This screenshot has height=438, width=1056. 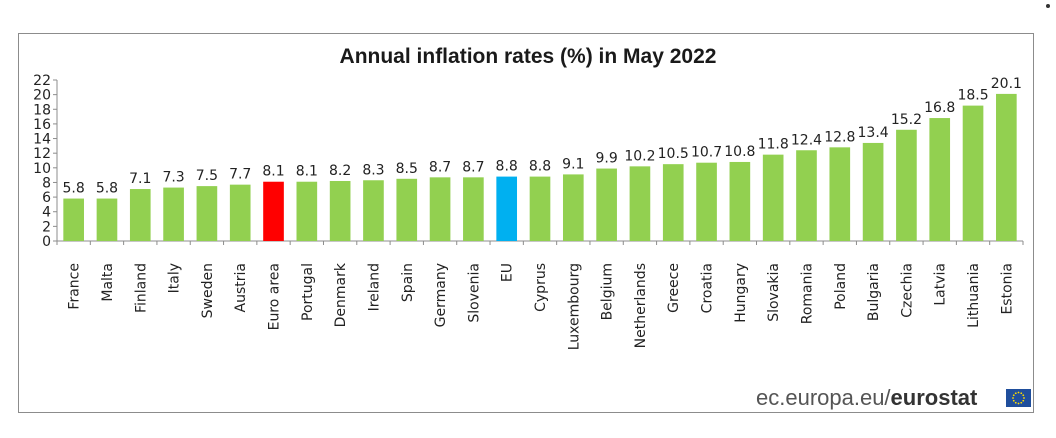 I want to click on x-tick-label: Estonia, so click(x=1007, y=289).